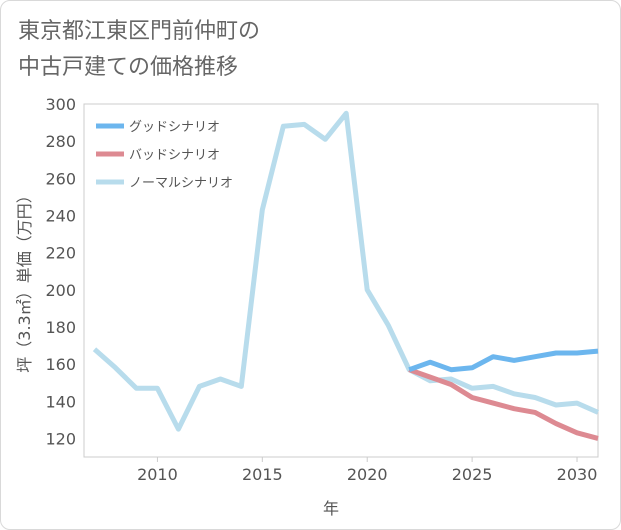 The height and width of the screenshot is (530, 621). Describe the element at coordinates (60, 104) in the screenshot. I see `y-tick-label: 300` at that location.